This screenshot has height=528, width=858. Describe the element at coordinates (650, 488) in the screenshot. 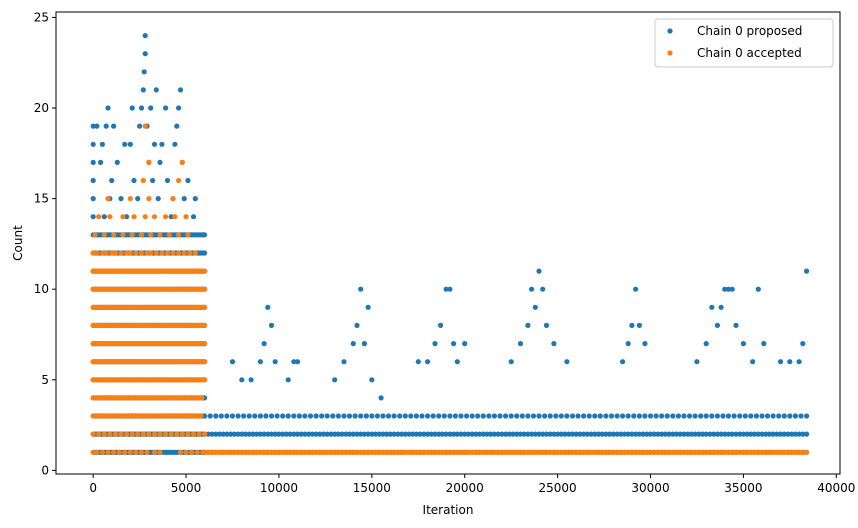

I see `x-tick-label: 30000` at that location.